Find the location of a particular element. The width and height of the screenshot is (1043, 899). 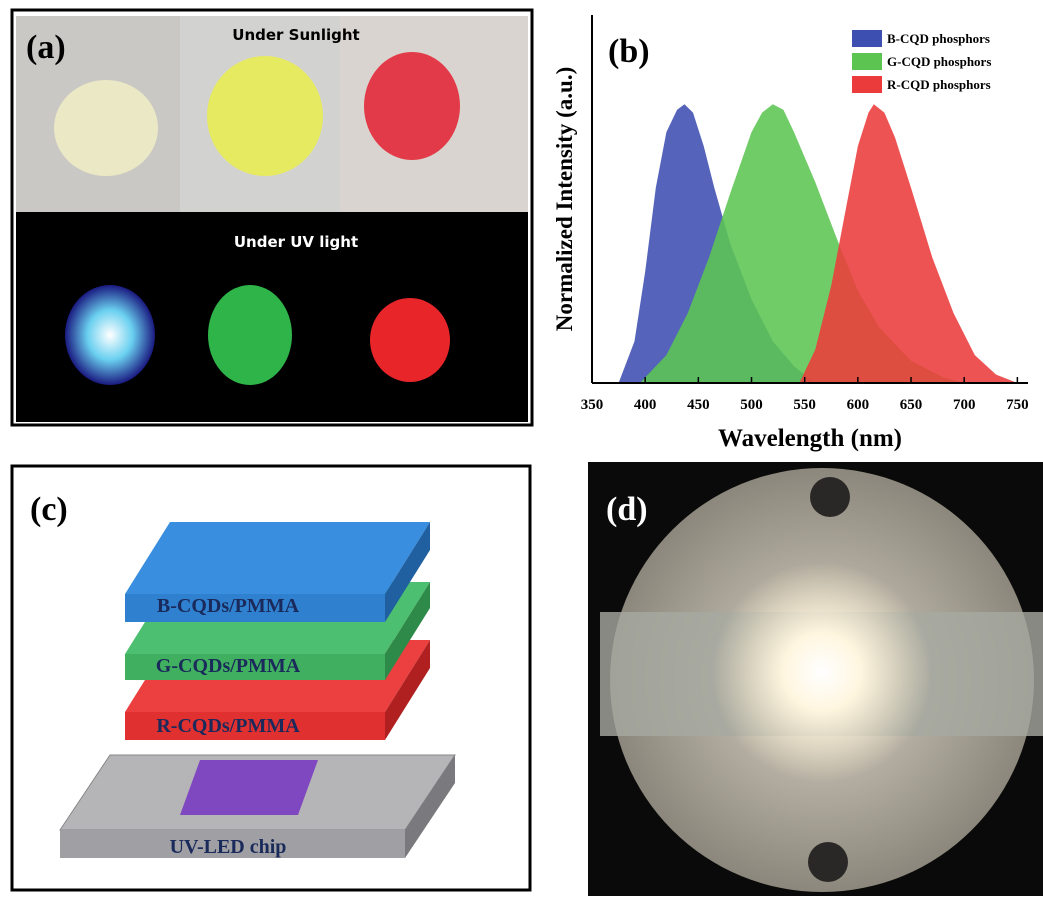

x-tick-label: 350 is located at coordinates (592, 405).